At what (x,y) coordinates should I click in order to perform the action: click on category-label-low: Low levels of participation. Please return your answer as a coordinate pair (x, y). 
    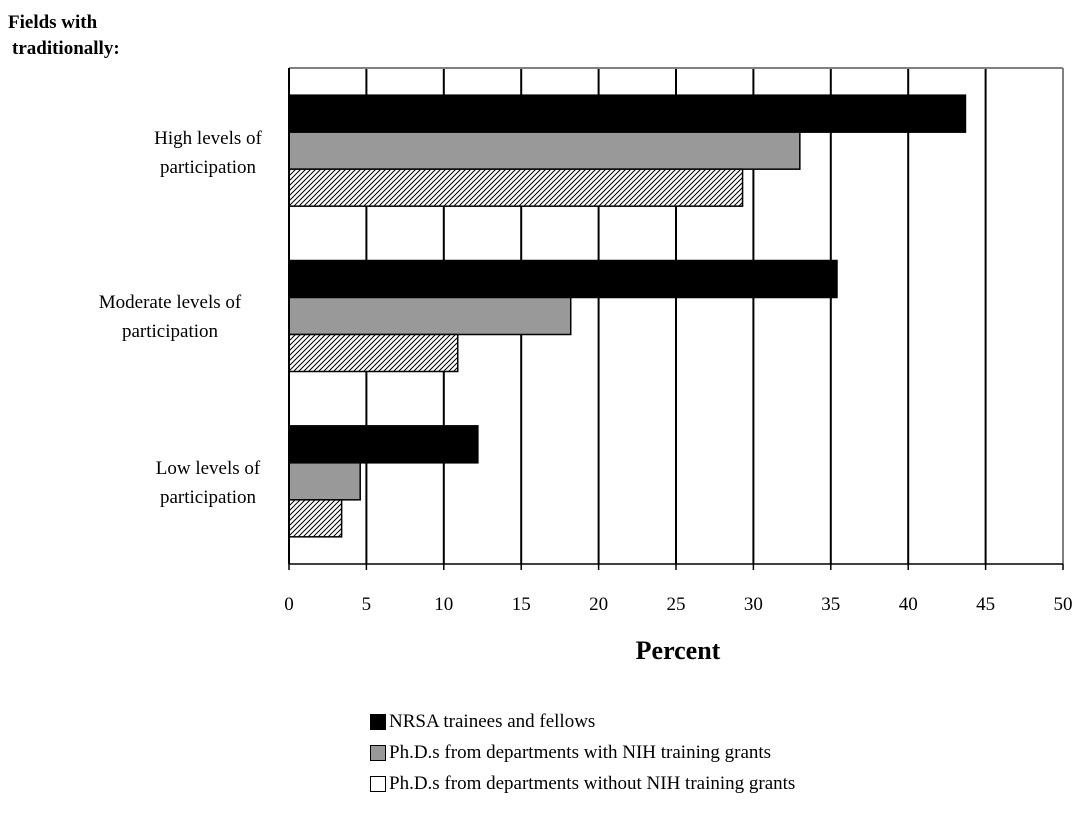
    Looking at the image, I should click on (208, 483).